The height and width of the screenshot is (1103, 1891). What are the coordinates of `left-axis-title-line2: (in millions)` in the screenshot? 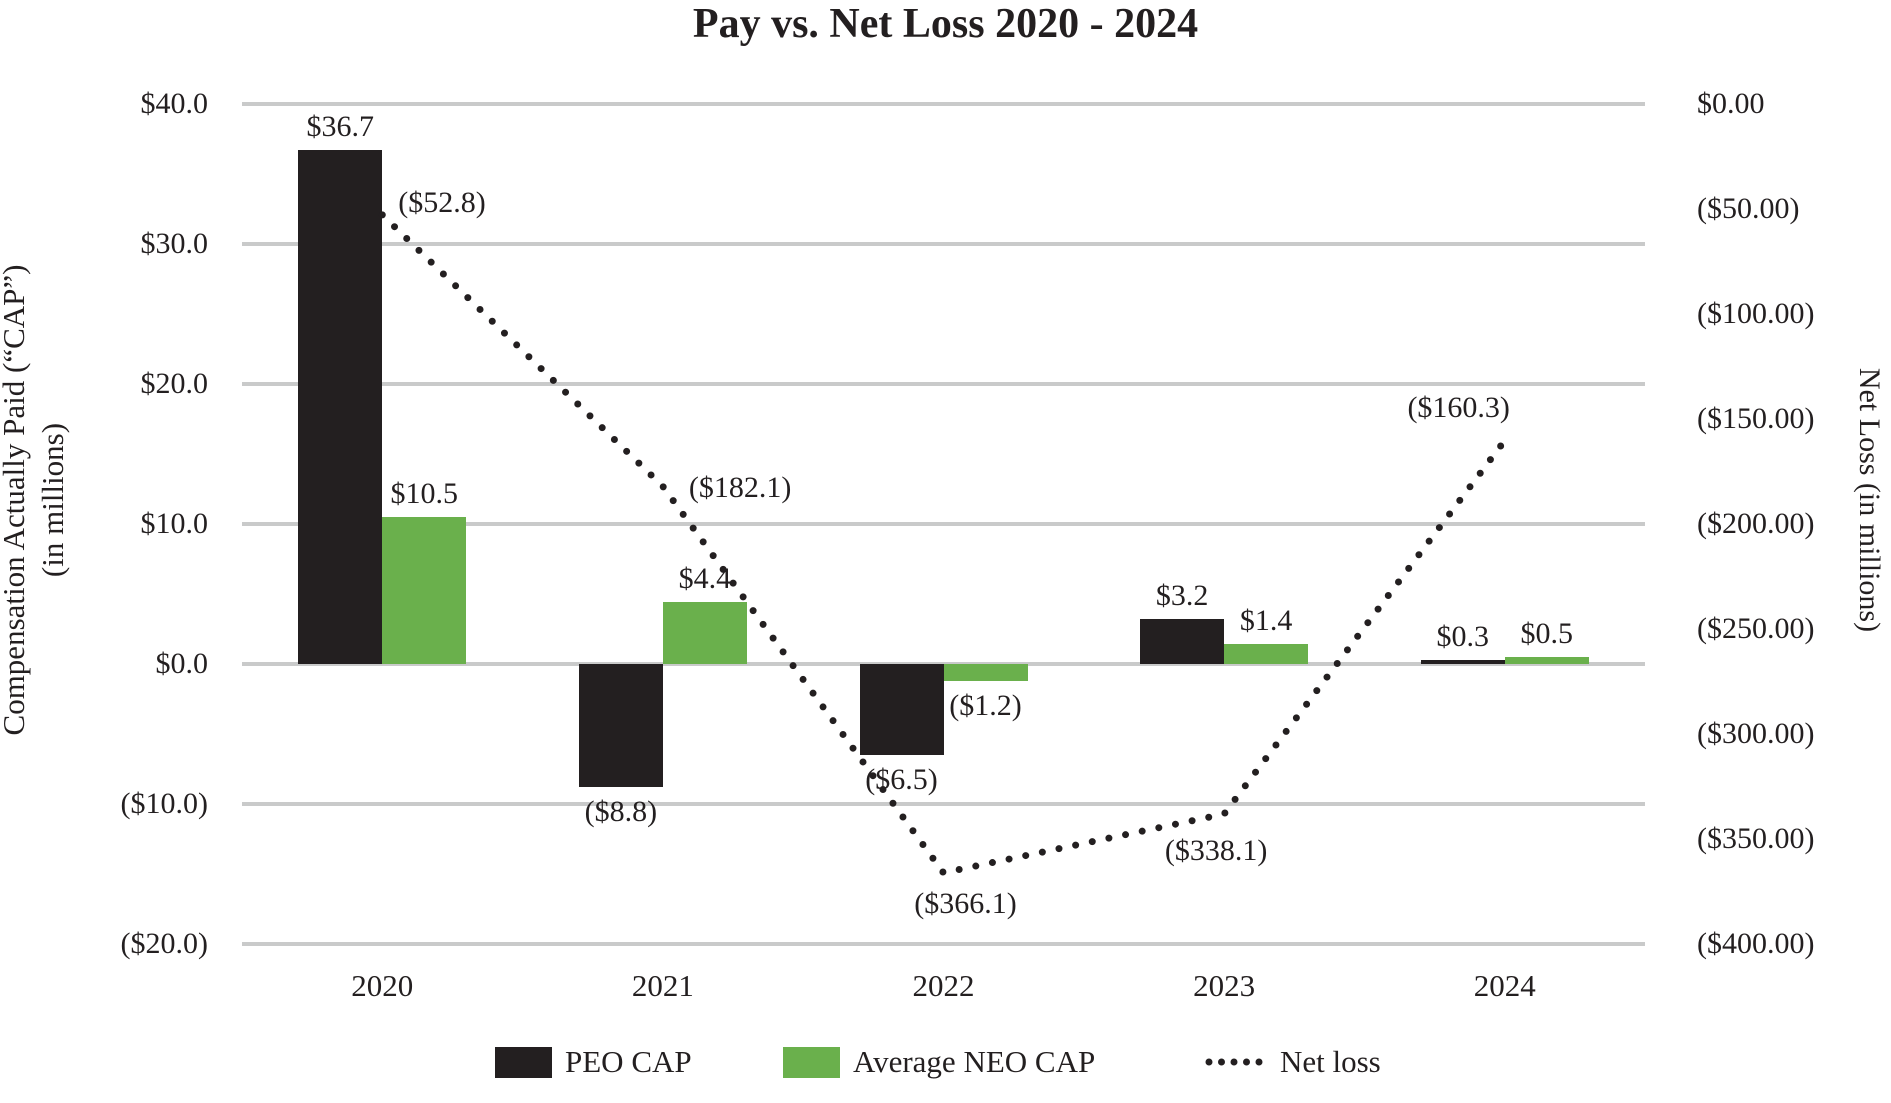 It's located at (52, 500).